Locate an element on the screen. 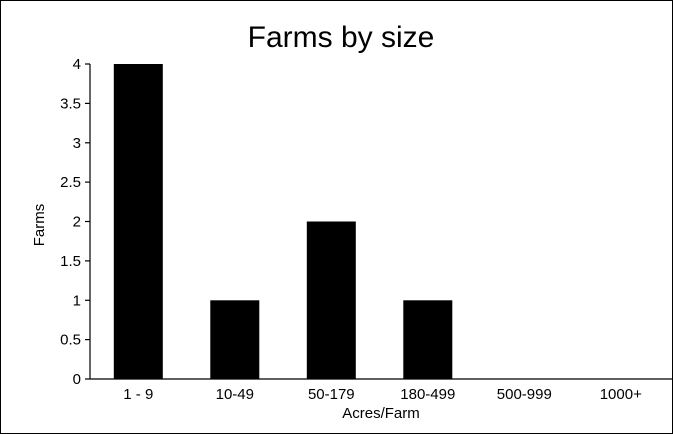 This screenshot has width=673, height=434. y-axis-ticks: 0 0.5 1 1.5 2 2.5 3 3.5 4 is located at coordinates (75, 222).